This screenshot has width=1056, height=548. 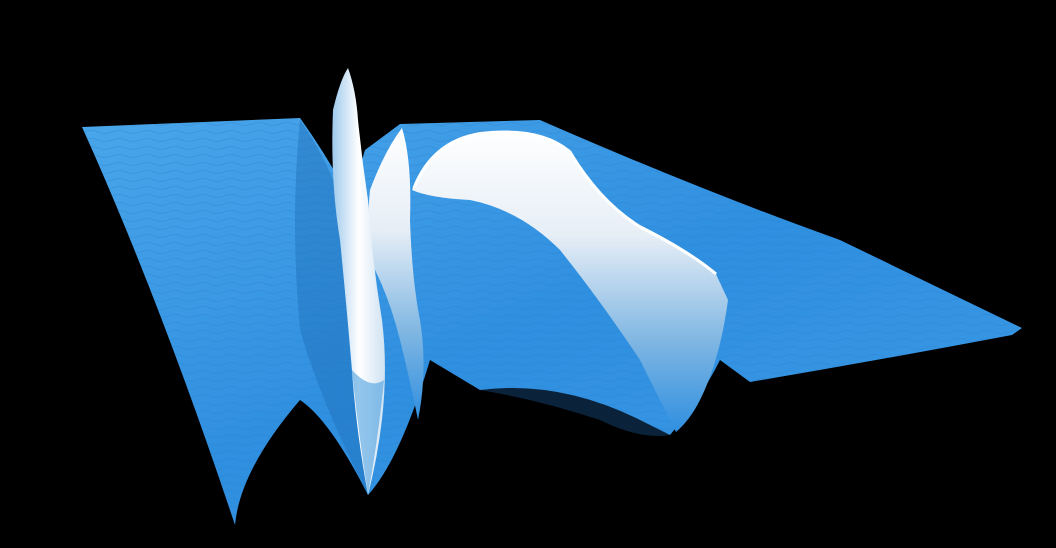 What do you see at coordinates (396, 274) in the screenshot?
I see `middle-fin` at bounding box center [396, 274].